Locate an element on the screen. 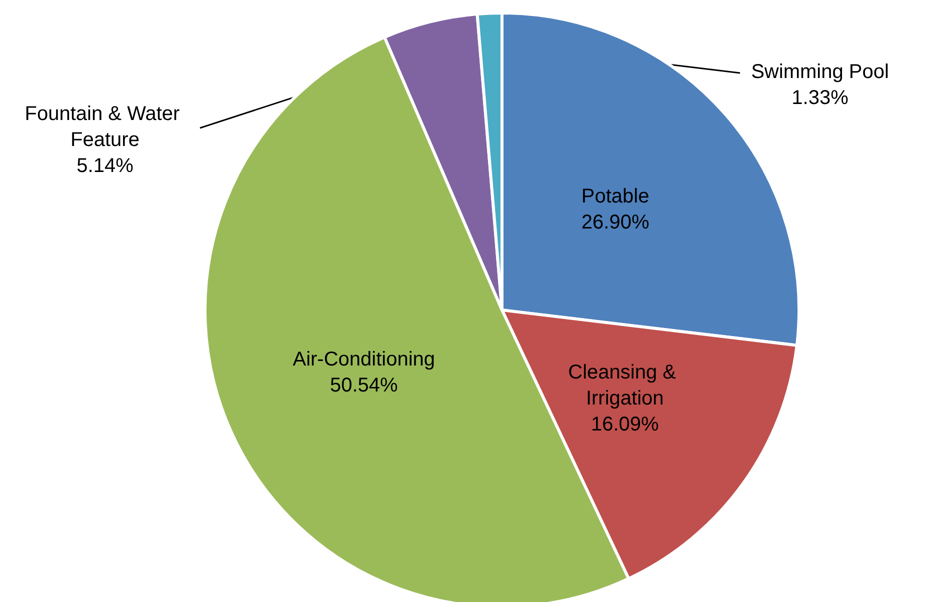 Image resolution: width=930 pixels, height=602 pixels. data-label: 1.33% is located at coordinates (820, 98).